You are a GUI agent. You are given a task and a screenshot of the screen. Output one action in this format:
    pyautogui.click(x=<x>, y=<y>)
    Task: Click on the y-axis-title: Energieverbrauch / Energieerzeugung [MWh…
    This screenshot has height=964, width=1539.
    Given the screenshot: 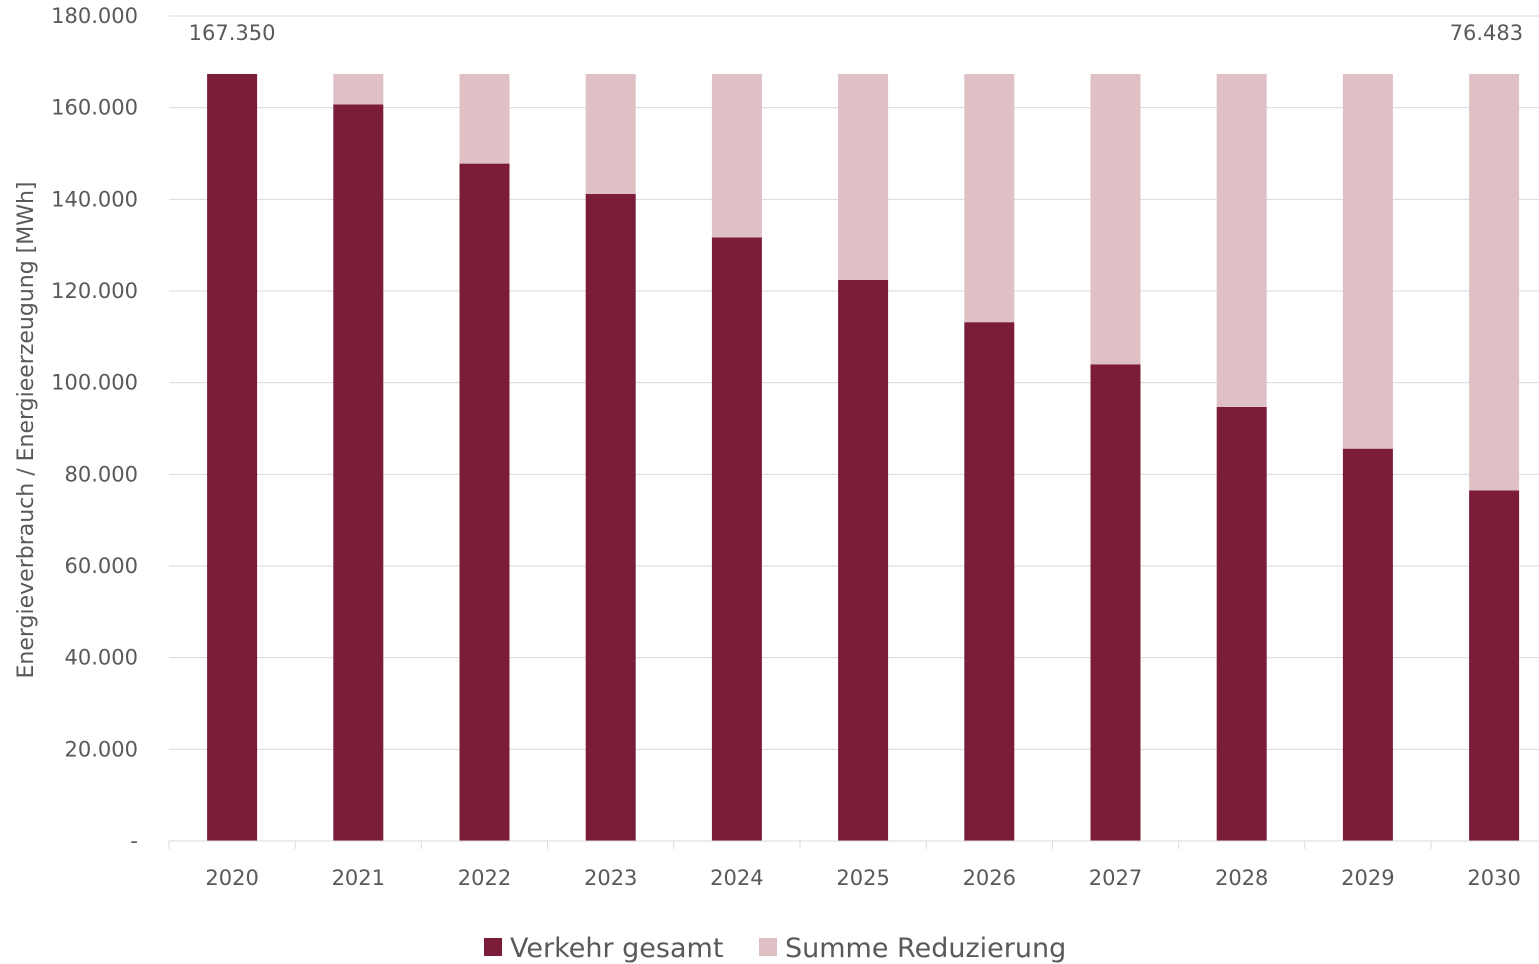 What is the action you would take?
    pyautogui.click(x=26, y=429)
    